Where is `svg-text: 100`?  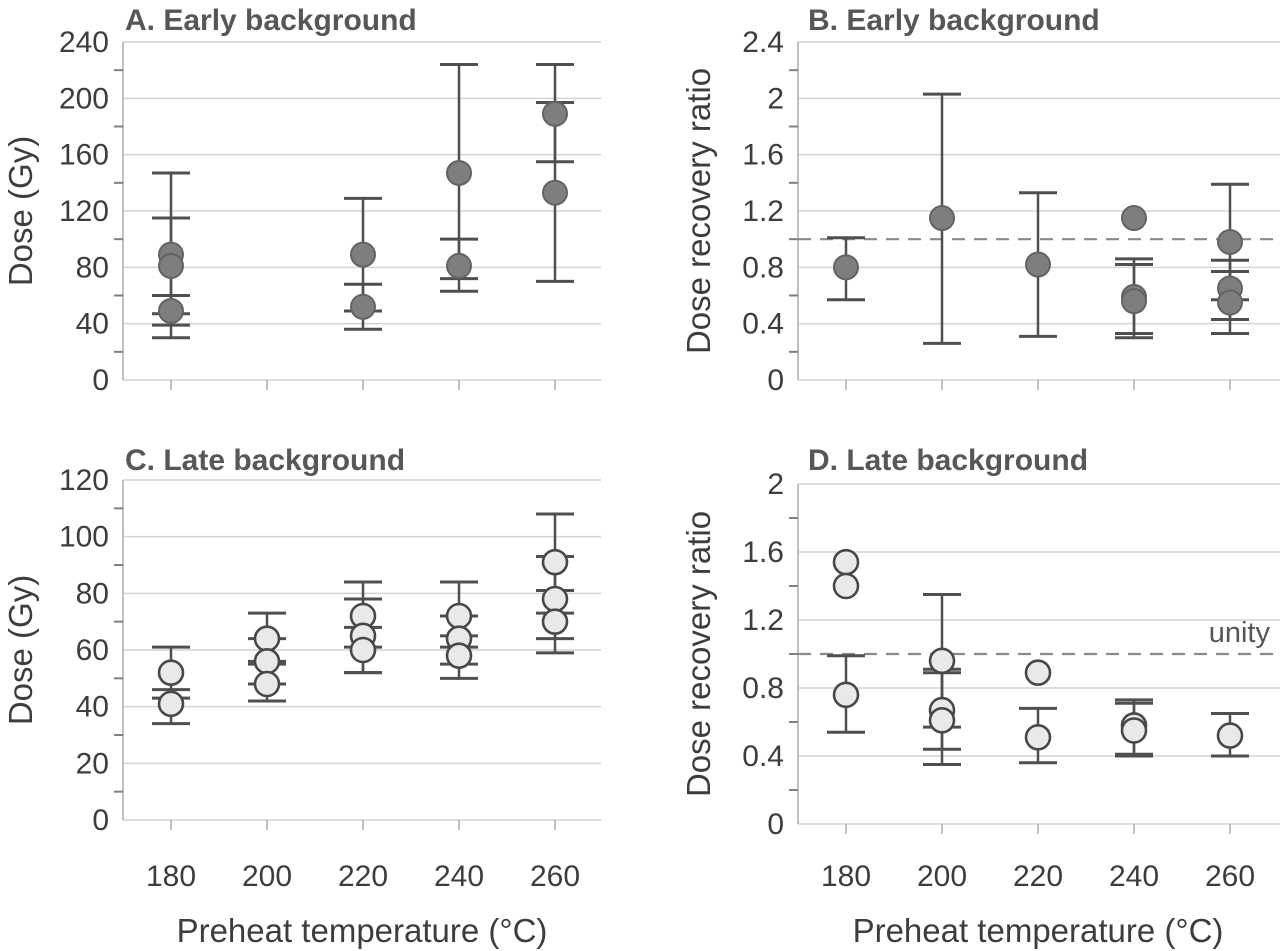 svg-text: 100 is located at coordinates (84, 537).